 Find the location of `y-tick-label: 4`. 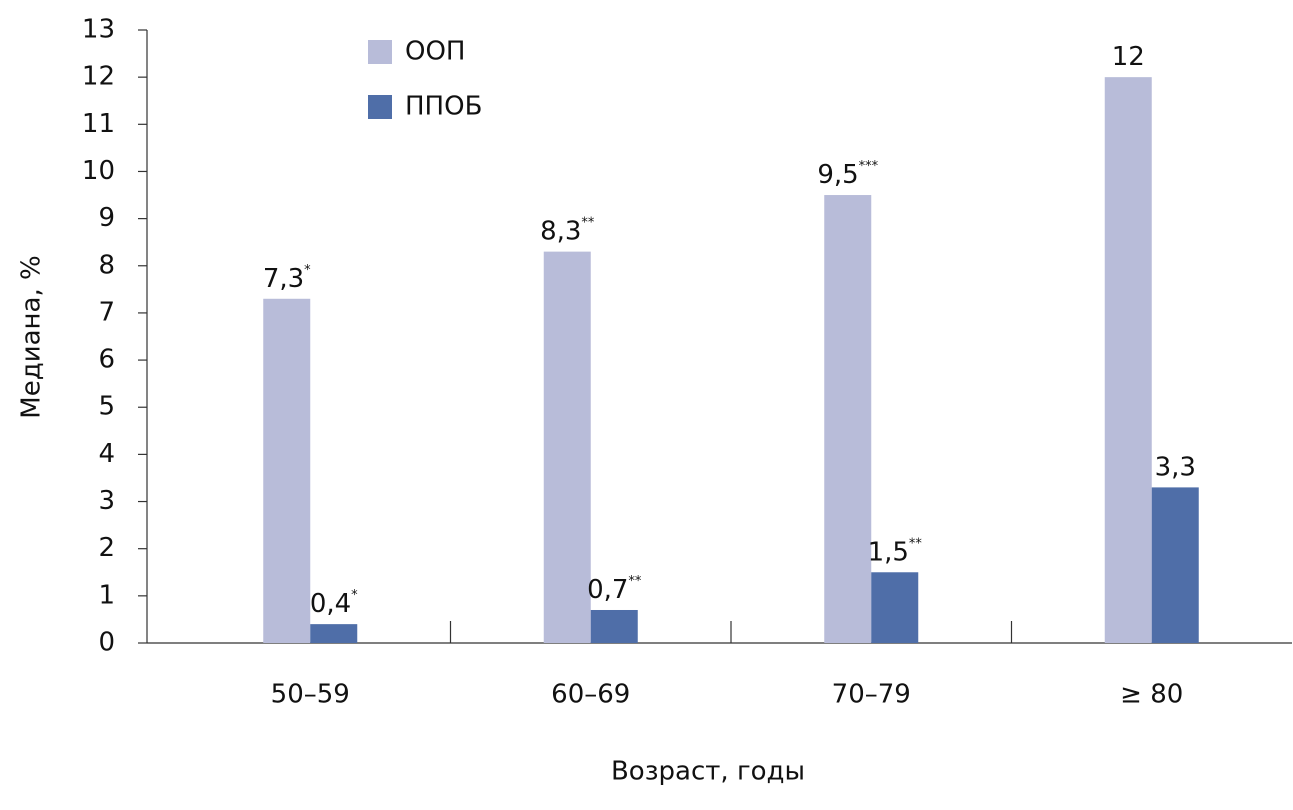

y-tick-label: 4 is located at coordinates (106, 454).